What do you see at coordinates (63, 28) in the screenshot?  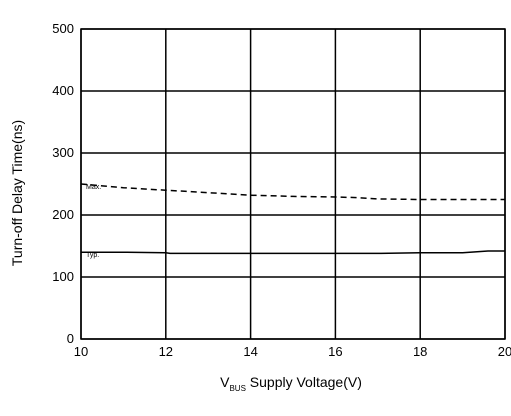 I see `y-tick-label: 500` at bounding box center [63, 28].